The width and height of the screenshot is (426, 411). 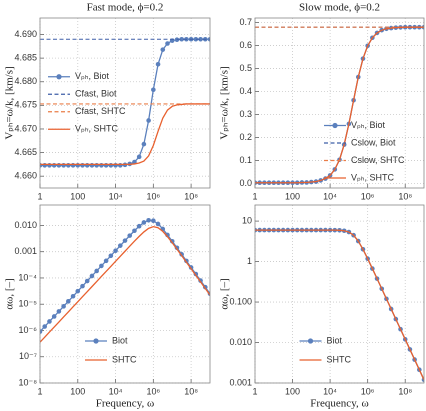 What do you see at coordinates (28, 330) in the screenshot?
I see `y-tick-label: 10⁻⁶` at bounding box center [28, 330].